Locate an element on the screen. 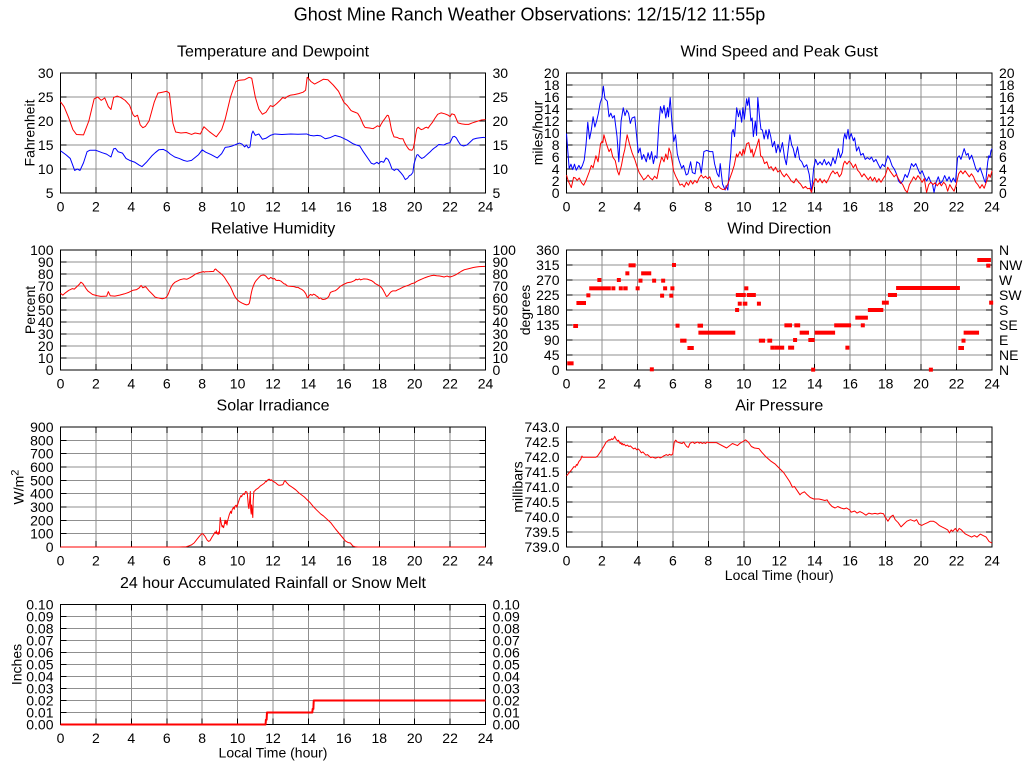  svg-text: 90 is located at coordinates (552, 340).